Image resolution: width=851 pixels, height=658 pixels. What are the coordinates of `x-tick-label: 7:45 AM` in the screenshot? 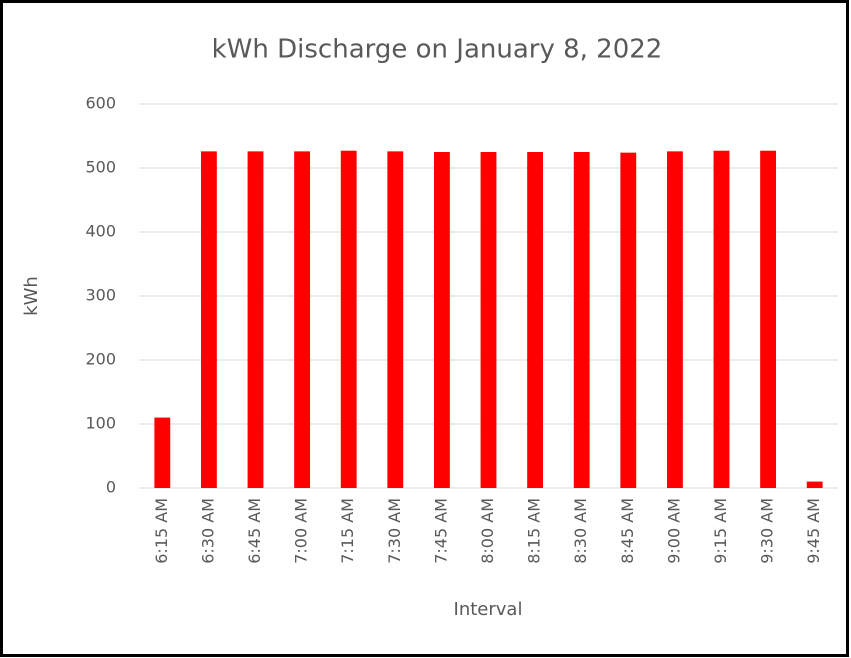 It's located at (440, 531).